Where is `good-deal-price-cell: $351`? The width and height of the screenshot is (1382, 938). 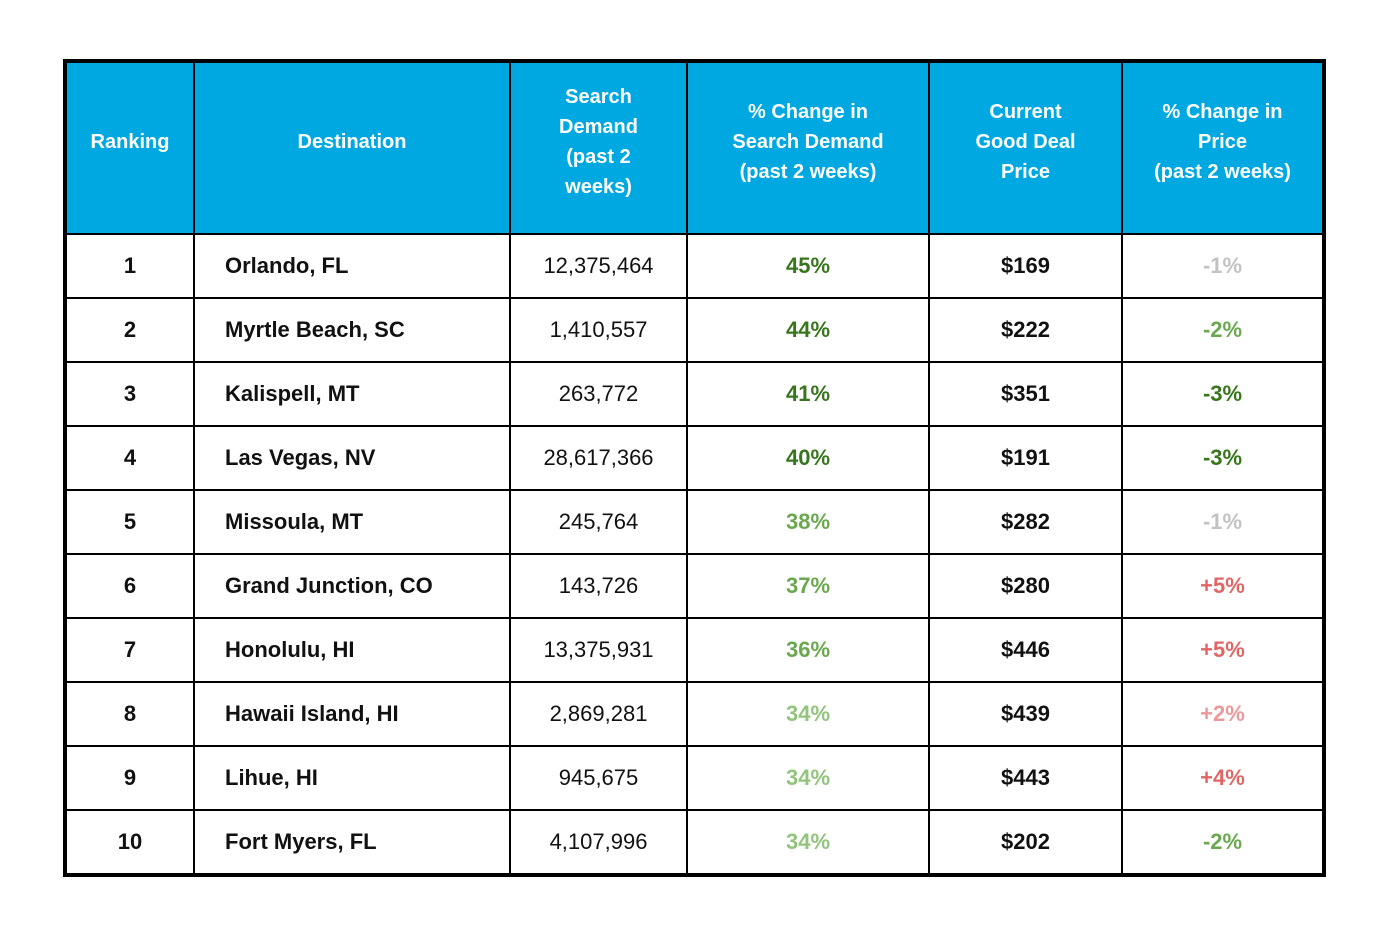 good-deal-price-cell: $351 is located at coordinates (1025, 394).